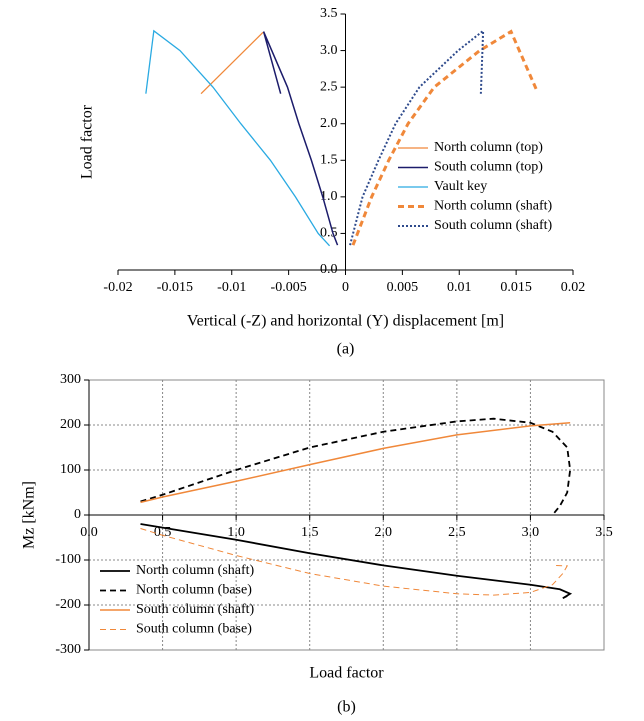 Image resolution: width=644 pixels, height=721 pixels. What do you see at coordinates (459, 287) in the screenshot?
I see `x-tick-label: 0.01` at bounding box center [459, 287].